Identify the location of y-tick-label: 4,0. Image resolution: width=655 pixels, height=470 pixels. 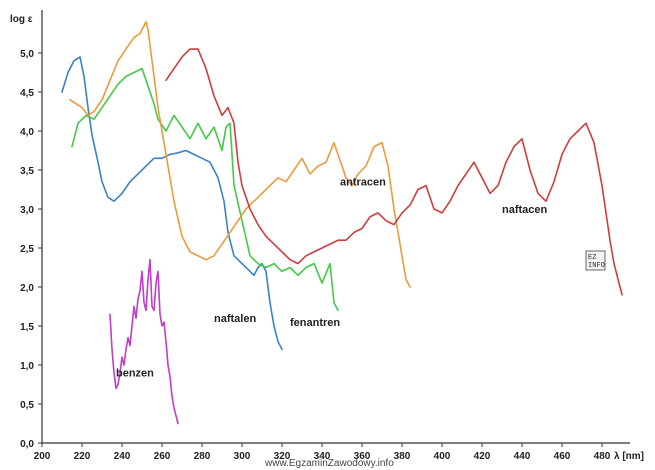
(27, 132).